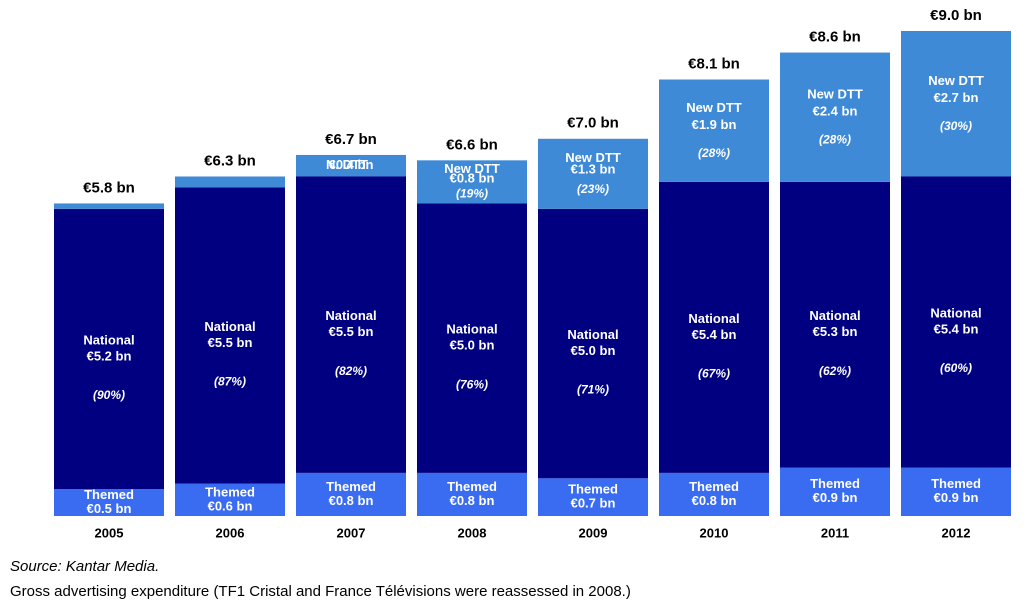 This screenshot has height=606, width=1033. I want to click on x-tick-label: 2005, so click(109, 532).